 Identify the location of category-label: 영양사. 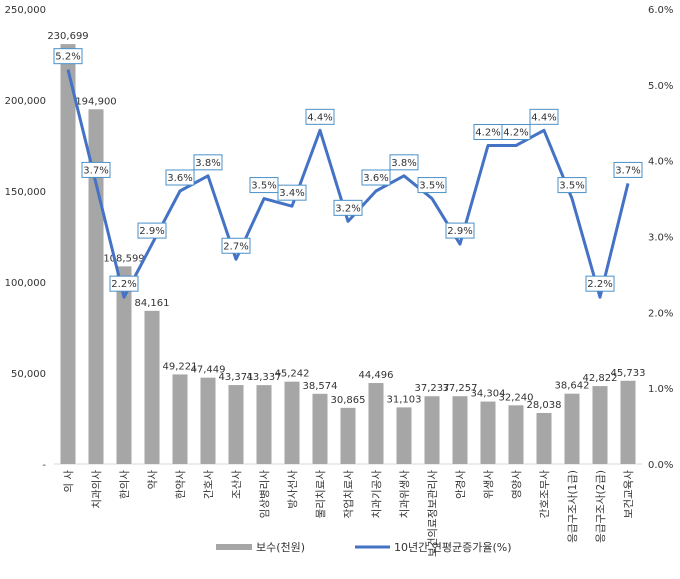
(517, 484).